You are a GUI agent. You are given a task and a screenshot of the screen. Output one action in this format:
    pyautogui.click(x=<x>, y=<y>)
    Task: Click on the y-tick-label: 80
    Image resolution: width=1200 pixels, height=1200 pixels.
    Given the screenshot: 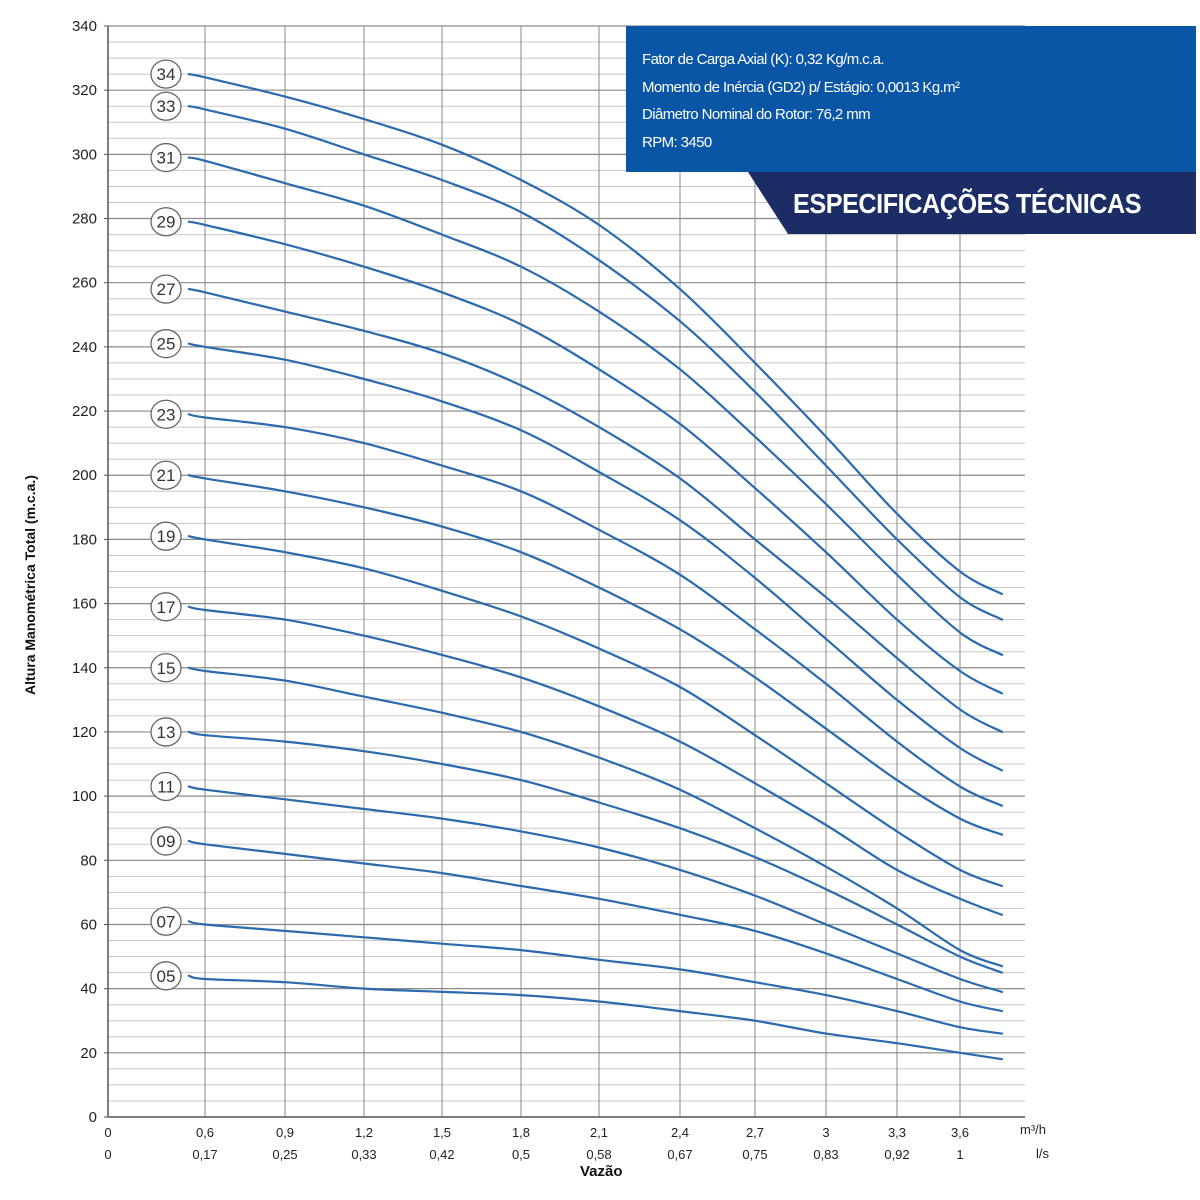 What is the action you would take?
    pyautogui.click(x=88, y=860)
    